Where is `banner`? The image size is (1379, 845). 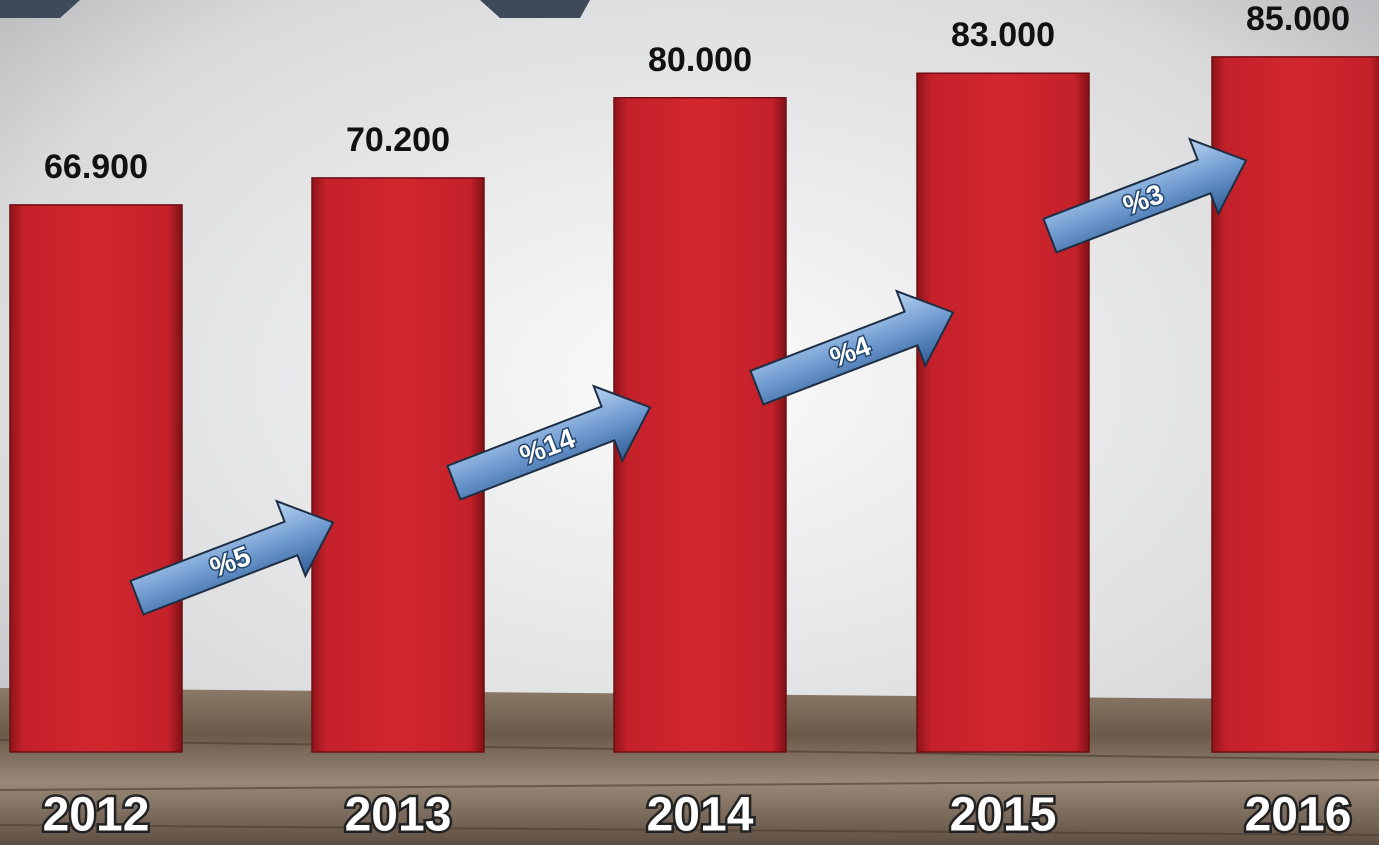 banner is located at coordinates (295, 9).